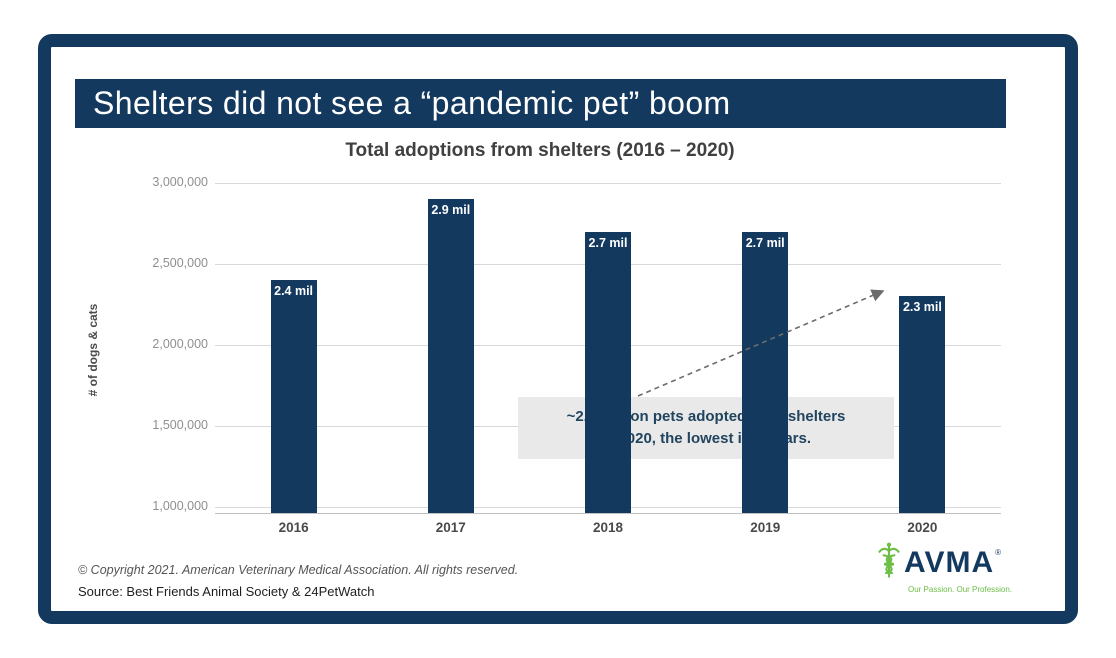 This screenshot has width=1116, height=658. What do you see at coordinates (765, 527) in the screenshot?
I see `x-tick-label-2019: 2019` at bounding box center [765, 527].